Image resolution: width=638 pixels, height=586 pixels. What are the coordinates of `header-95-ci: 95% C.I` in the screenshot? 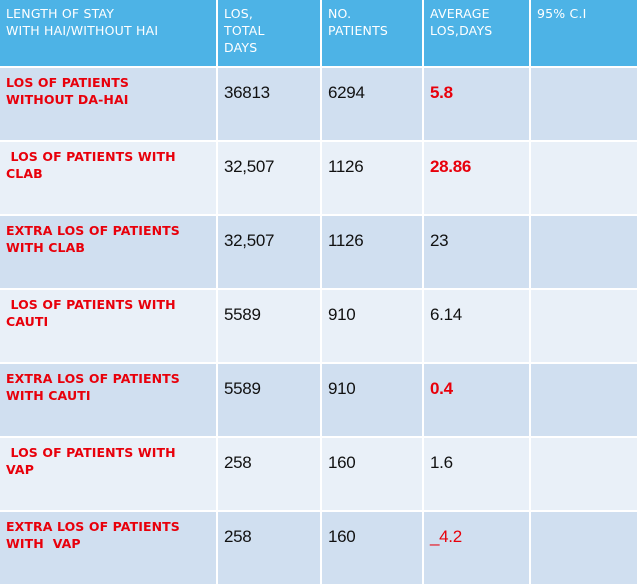 It's located at (584, 34).